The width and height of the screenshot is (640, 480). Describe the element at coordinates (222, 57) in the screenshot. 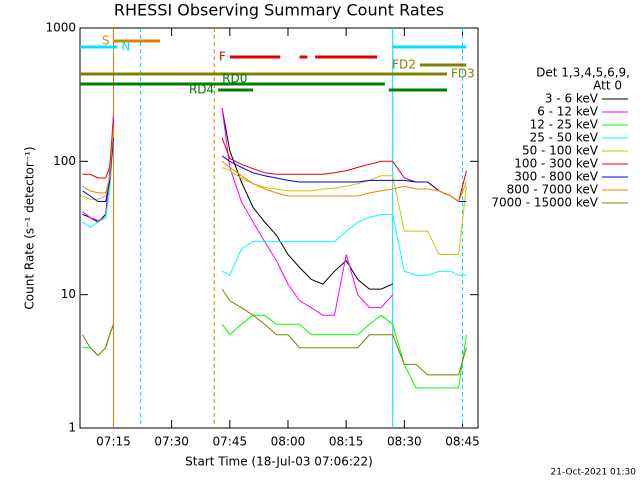

I see `flag-label: F` at that location.